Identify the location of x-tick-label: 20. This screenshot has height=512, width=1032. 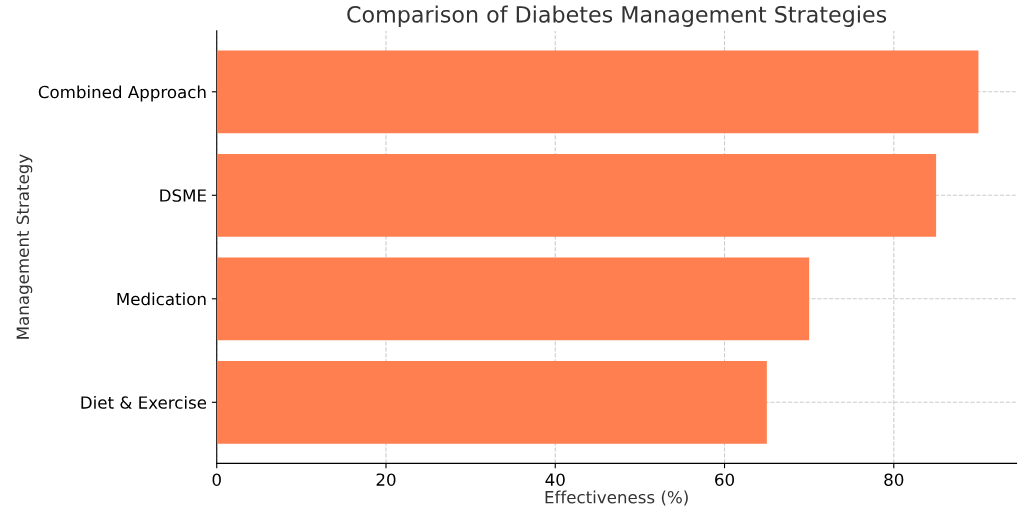
(386, 479).